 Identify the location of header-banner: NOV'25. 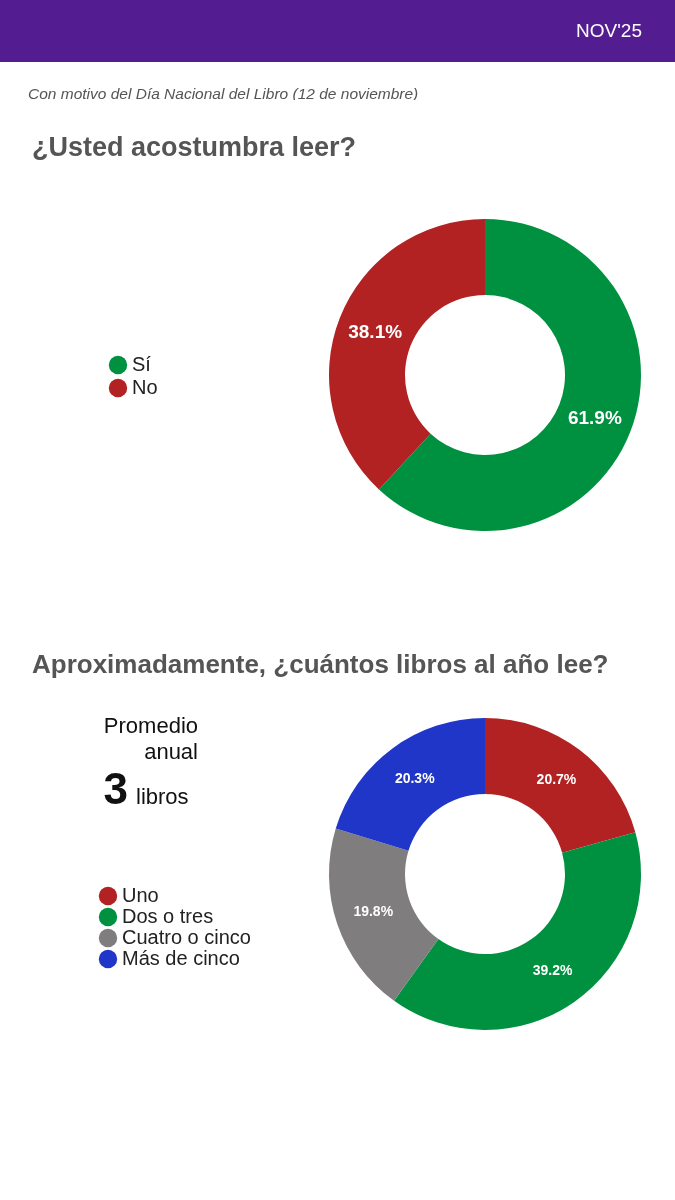
(337, 31).